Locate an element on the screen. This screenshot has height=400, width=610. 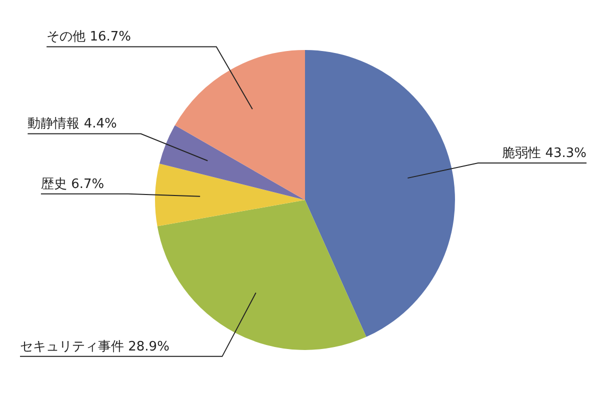
slice-label: 動静情報 4.4% is located at coordinates (72, 124).